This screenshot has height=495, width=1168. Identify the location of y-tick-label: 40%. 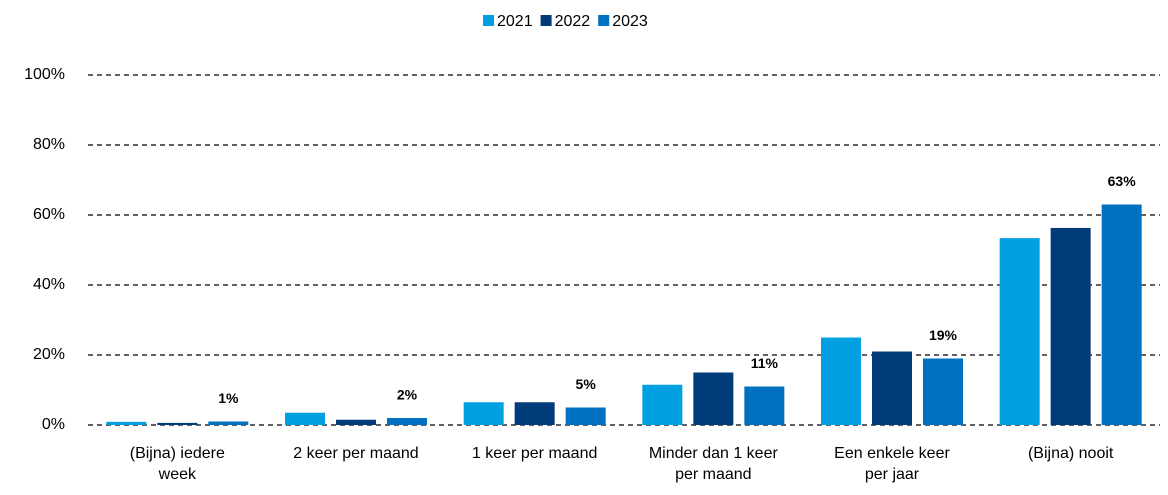
(49, 284).